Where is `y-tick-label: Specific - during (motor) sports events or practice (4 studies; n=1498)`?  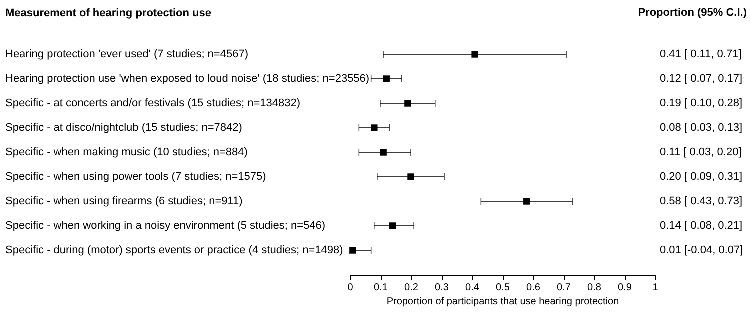 y-tick-label: Specific - during (motor) sports events or practice (4 studies; n=1498) is located at coordinates (175, 250).